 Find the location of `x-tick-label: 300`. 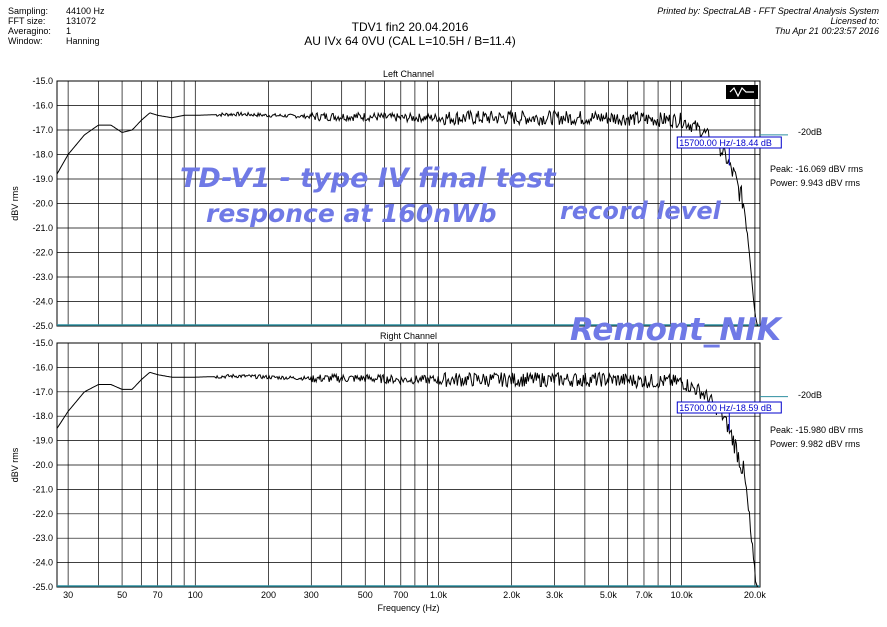

x-tick-label: 300 is located at coordinates (311, 595).